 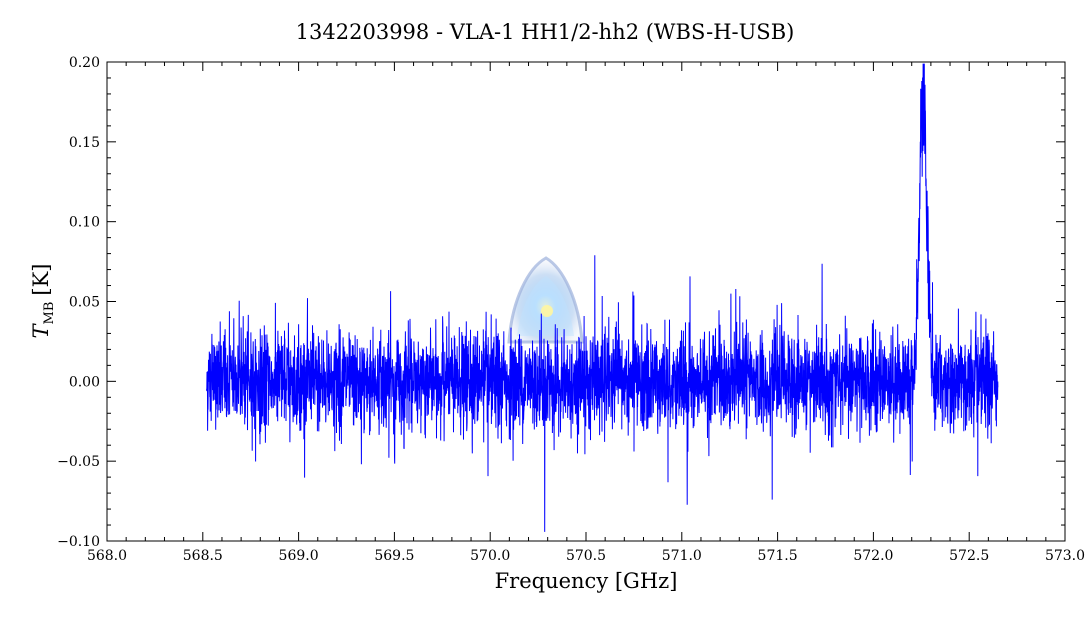 What do you see at coordinates (84, 223) in the screenshot?
I see `y-tick-label: 0.10` at bounding box center [84, 223].